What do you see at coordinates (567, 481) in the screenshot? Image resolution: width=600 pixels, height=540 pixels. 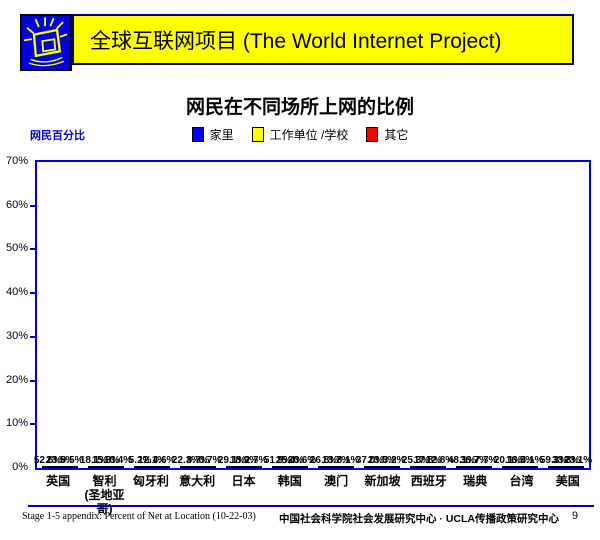 I see `category-label: 美国` at bounding box center [567, 481].